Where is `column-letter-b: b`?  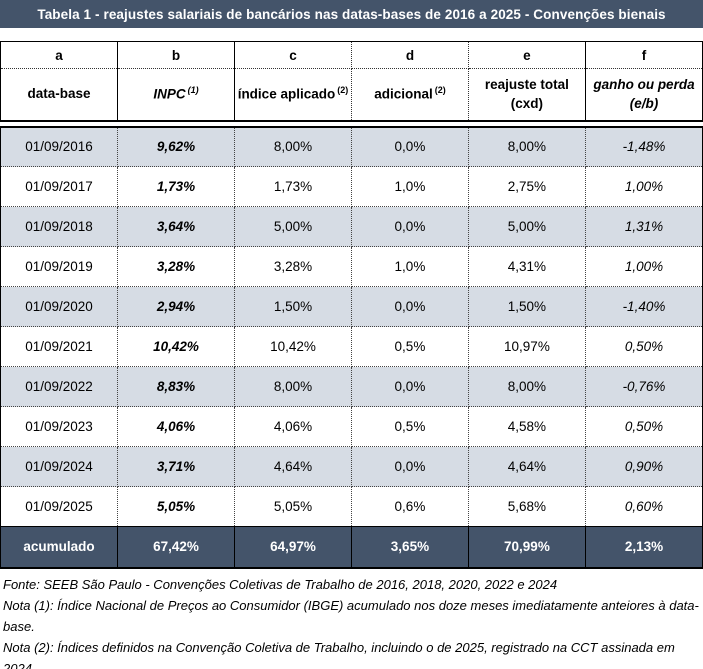 column-letter-b: b is located at coordinates (176, 55).